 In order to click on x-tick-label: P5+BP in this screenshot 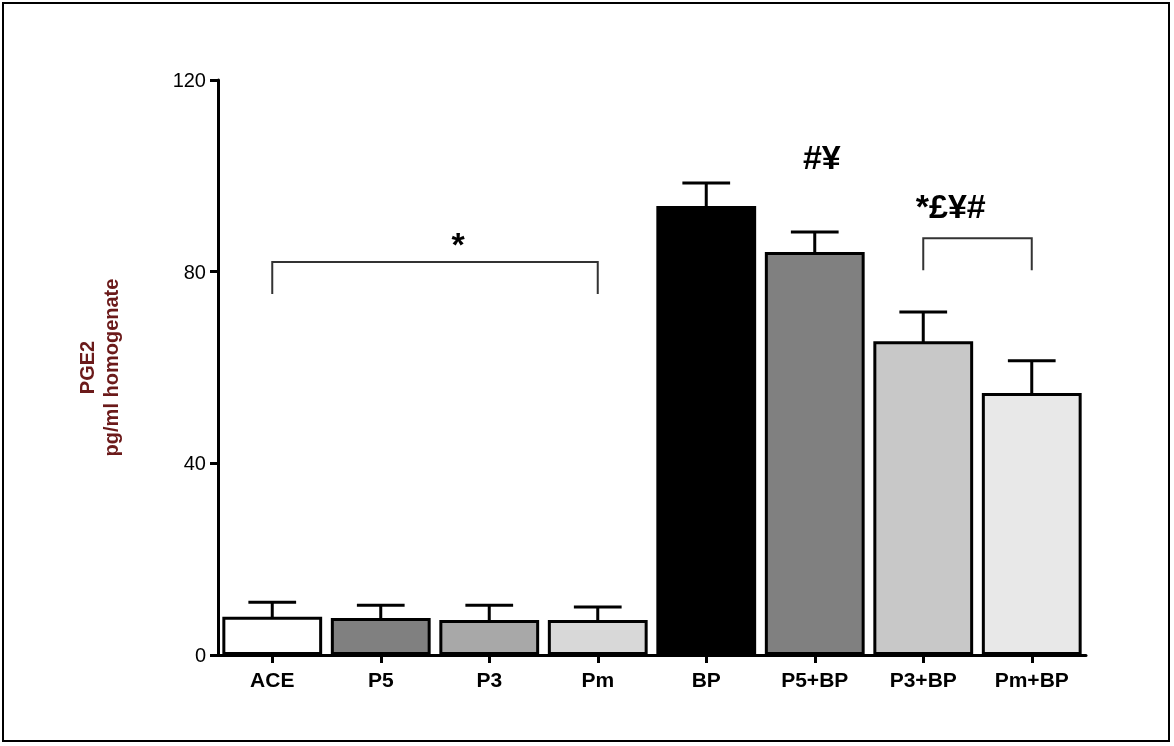, I will do `click(815, 679)`.